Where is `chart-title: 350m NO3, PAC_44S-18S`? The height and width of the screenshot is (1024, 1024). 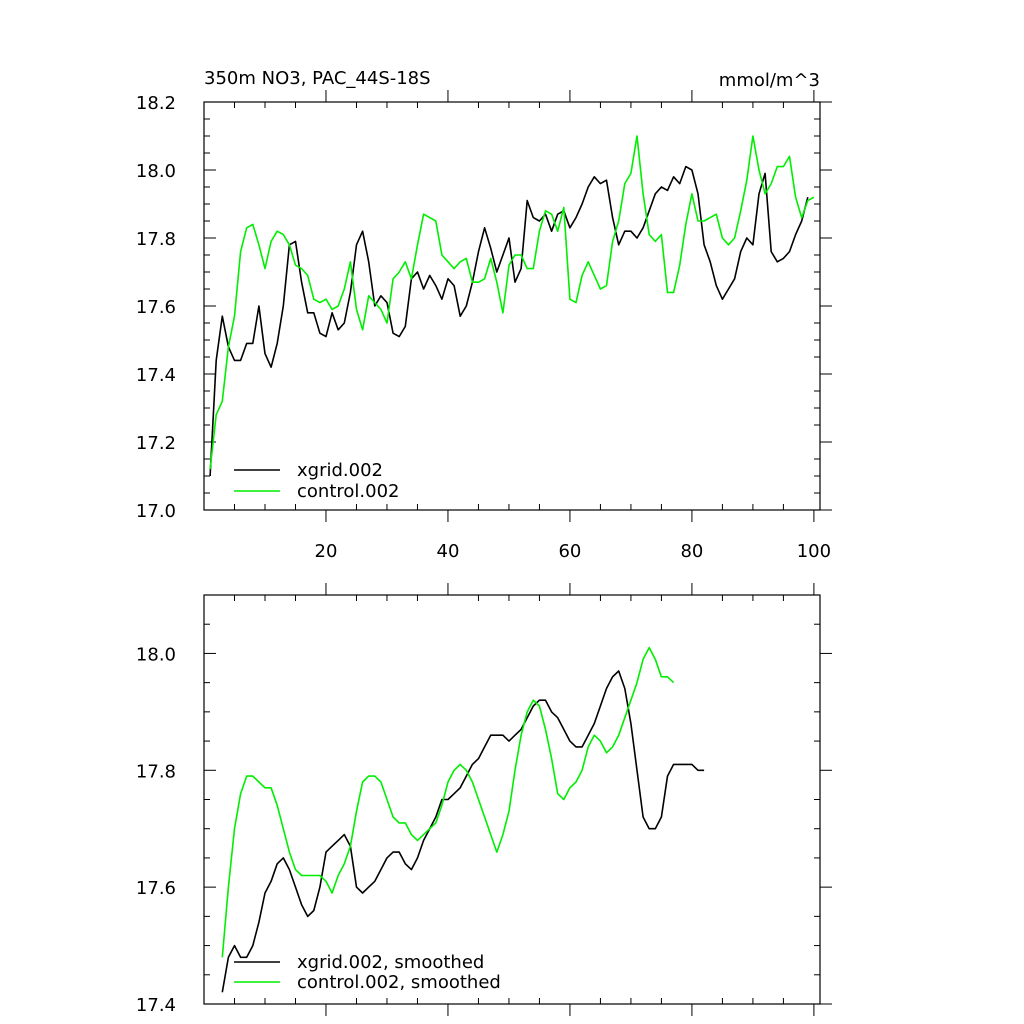 chart-title: 350m NO3, PAC_44S-18S is located at coordinates (317, 78).